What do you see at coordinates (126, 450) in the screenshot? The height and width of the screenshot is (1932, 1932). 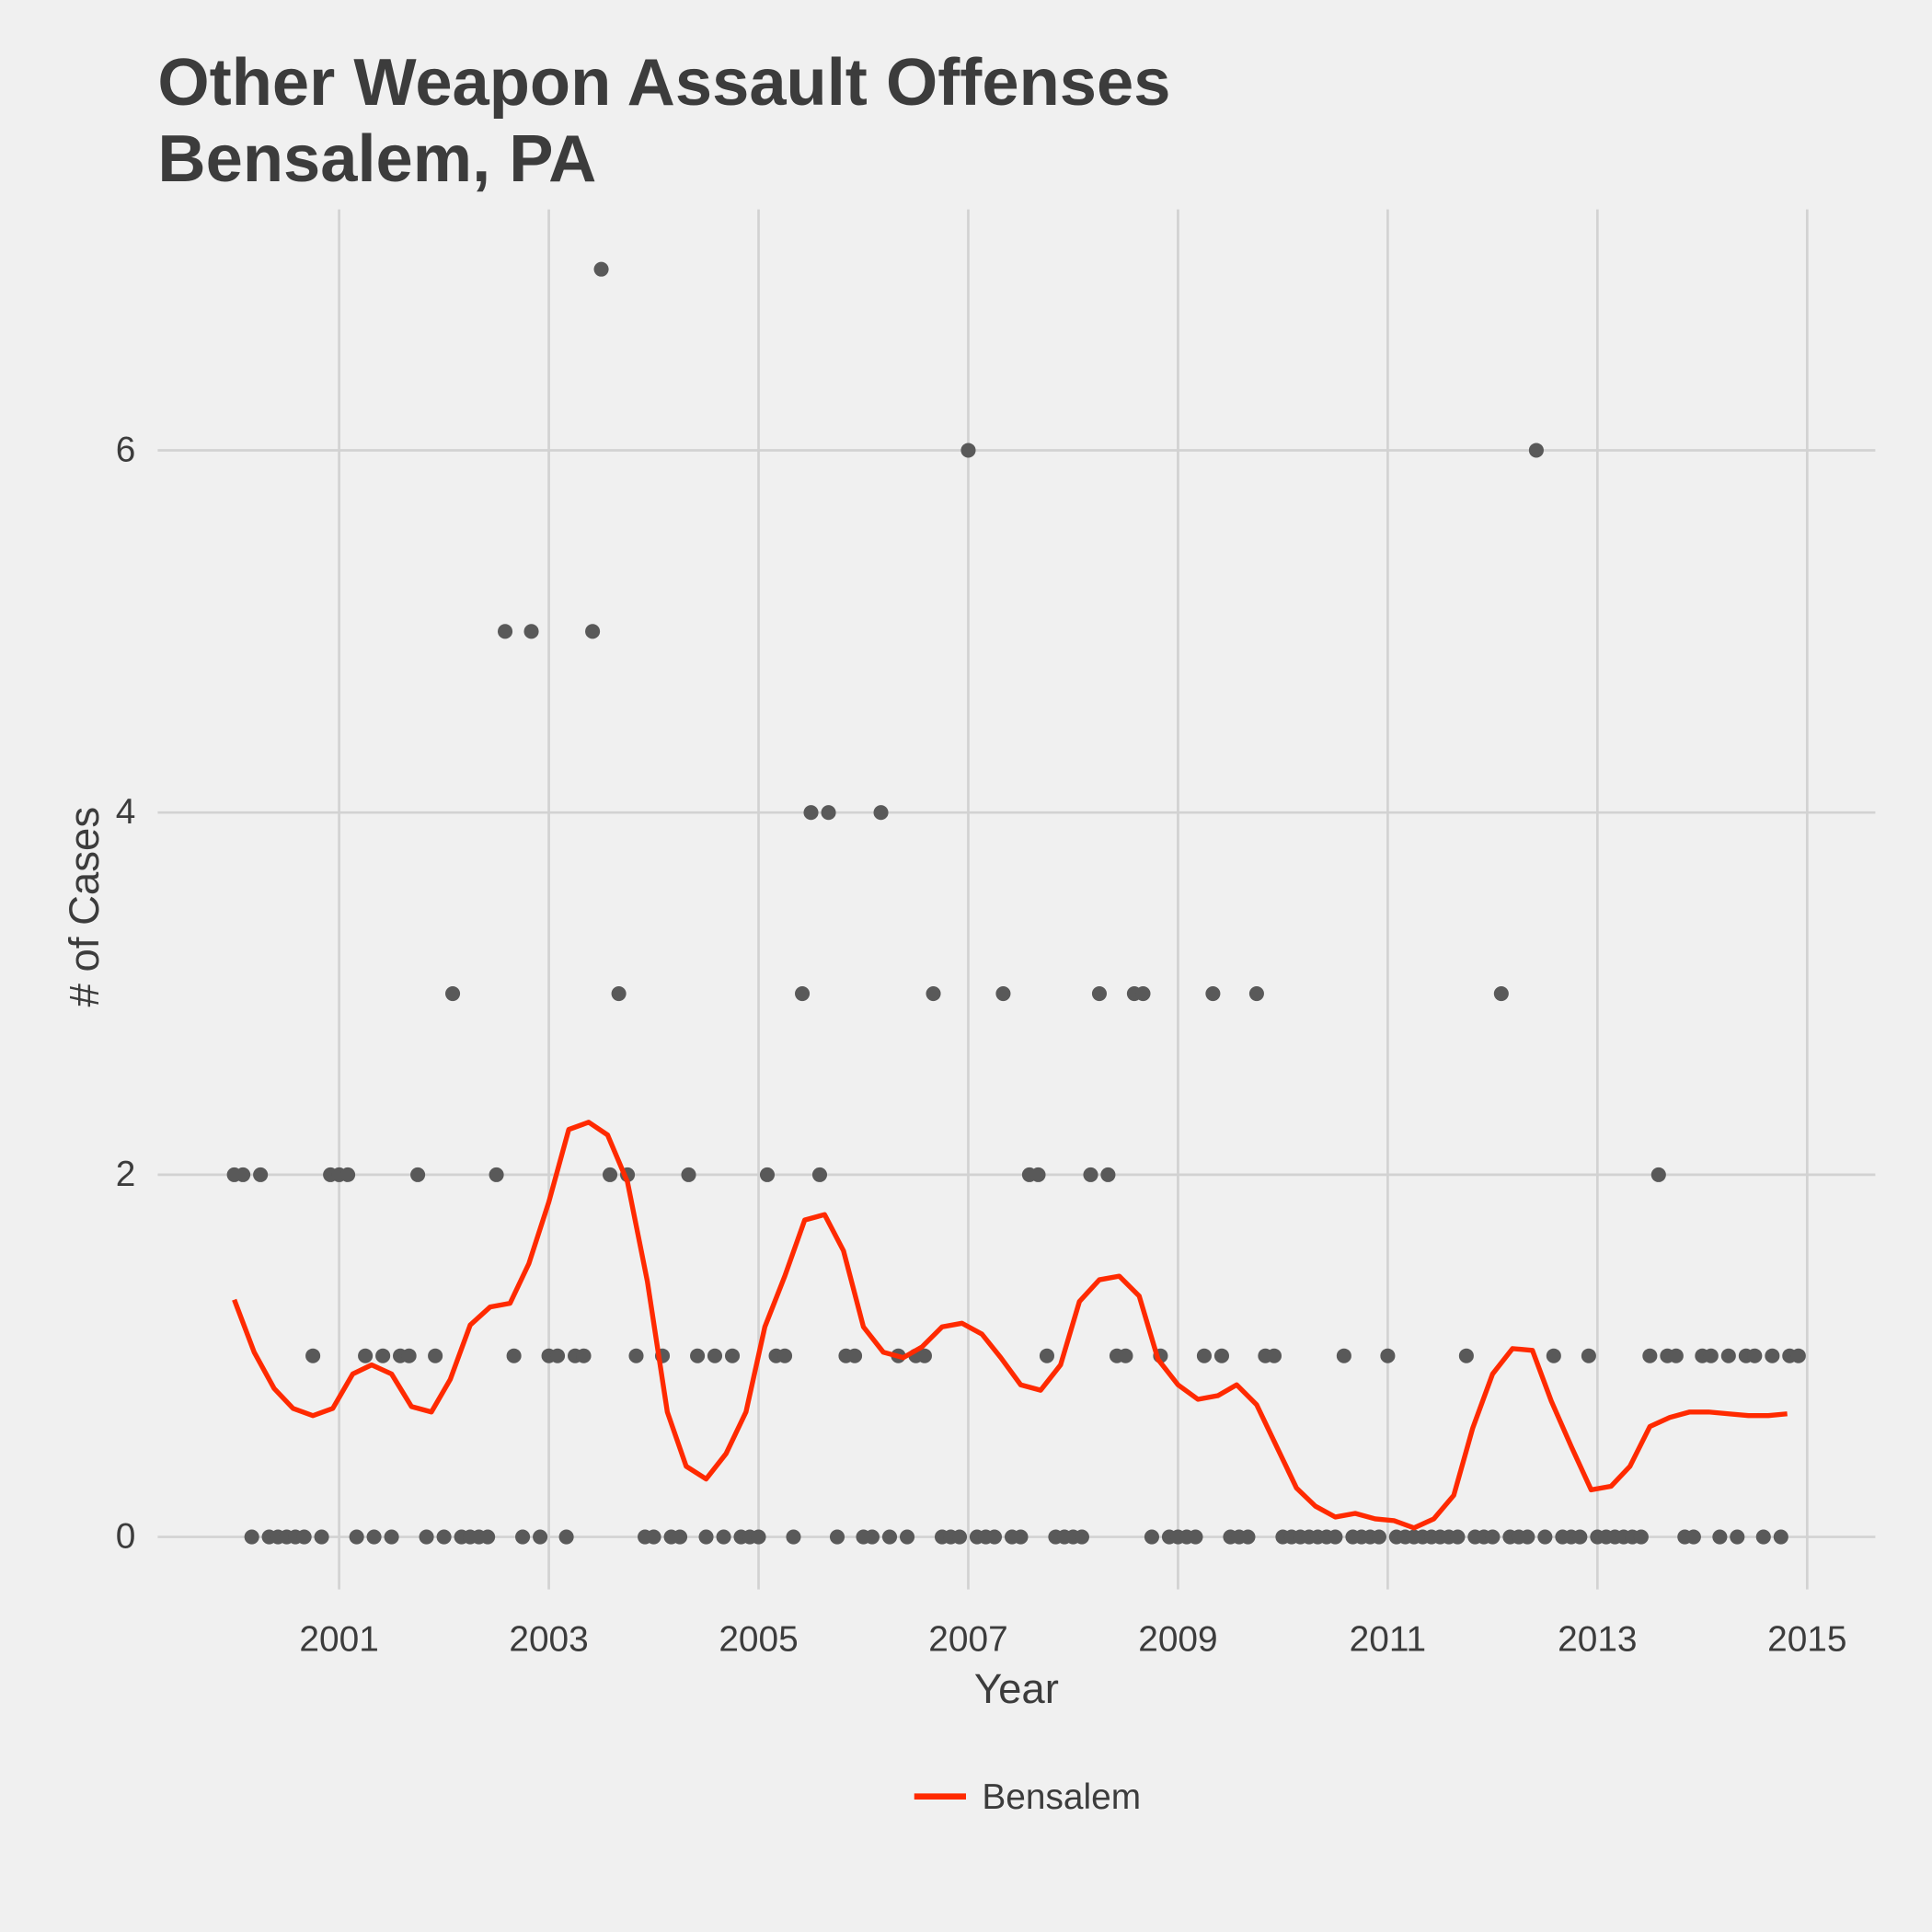 I see `y-tick-label: 6` at bounding box center [126, 450].